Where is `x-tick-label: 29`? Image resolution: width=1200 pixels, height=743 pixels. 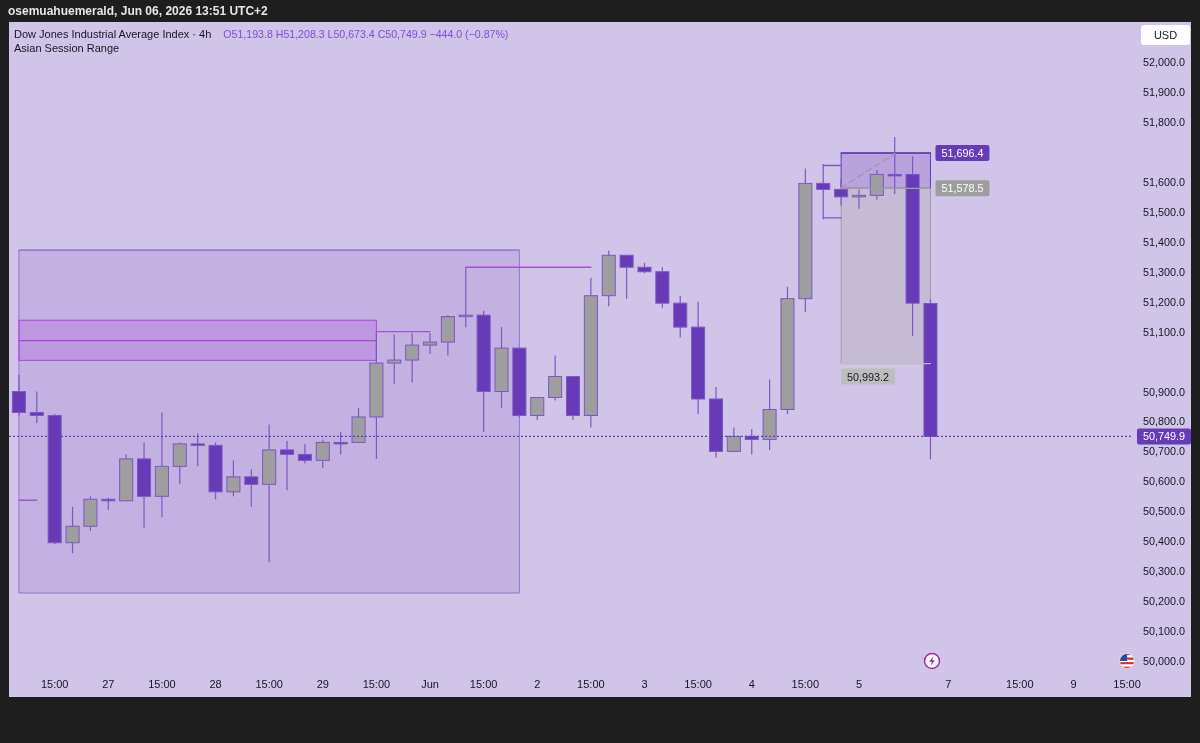 x-tick-label: 29 is located at coordinates (322, 684).